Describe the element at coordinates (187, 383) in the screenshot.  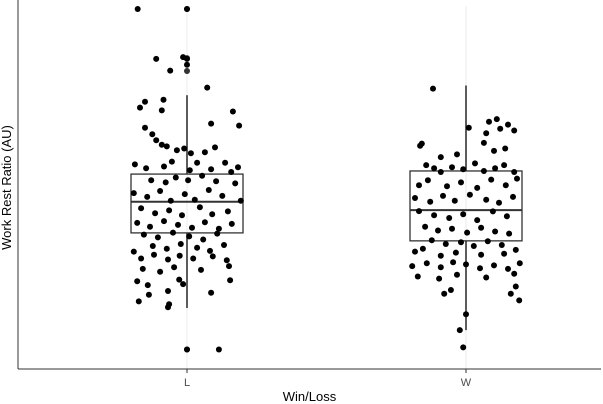
I see `x-tick-label-l: L` at that location.